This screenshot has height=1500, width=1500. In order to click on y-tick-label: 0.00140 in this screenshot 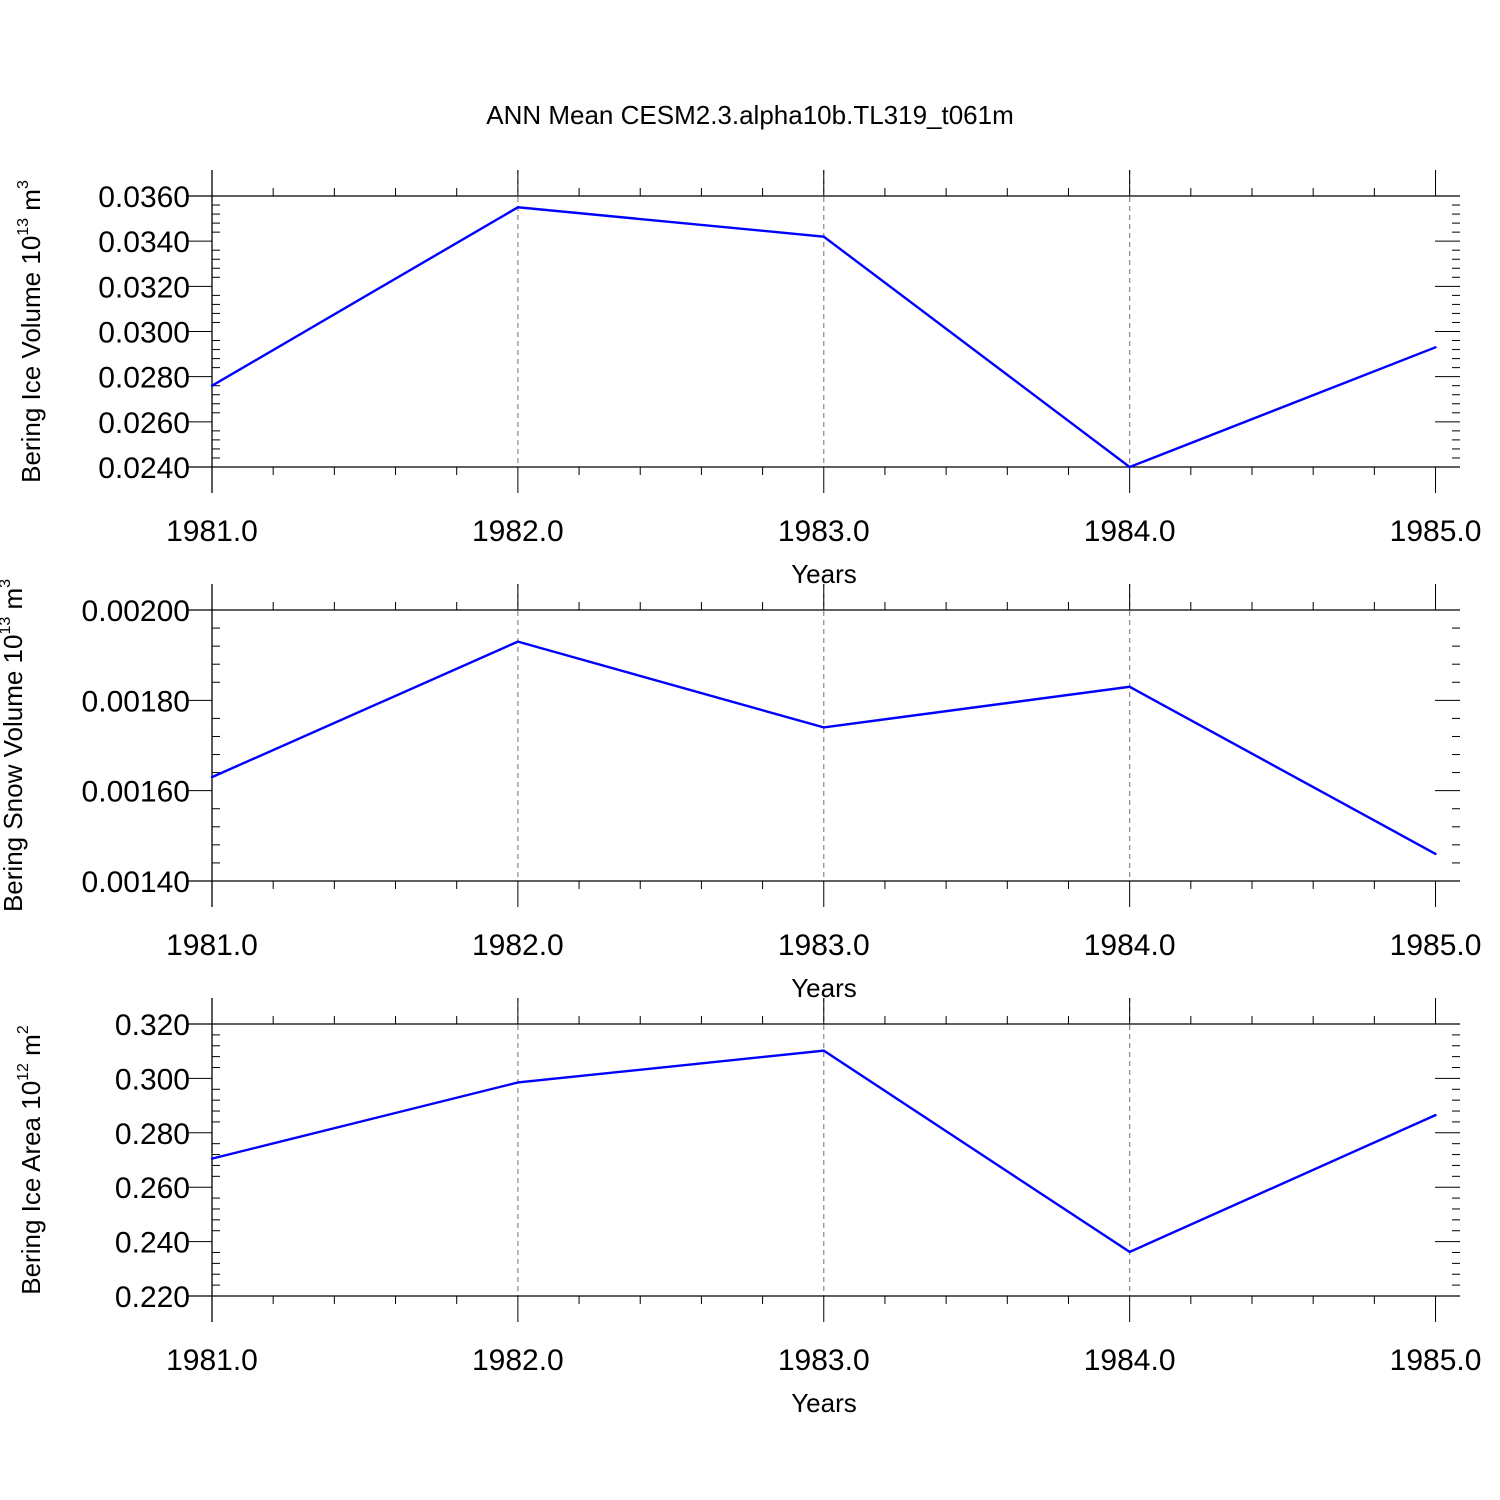, I will do `click(136, 882)`.